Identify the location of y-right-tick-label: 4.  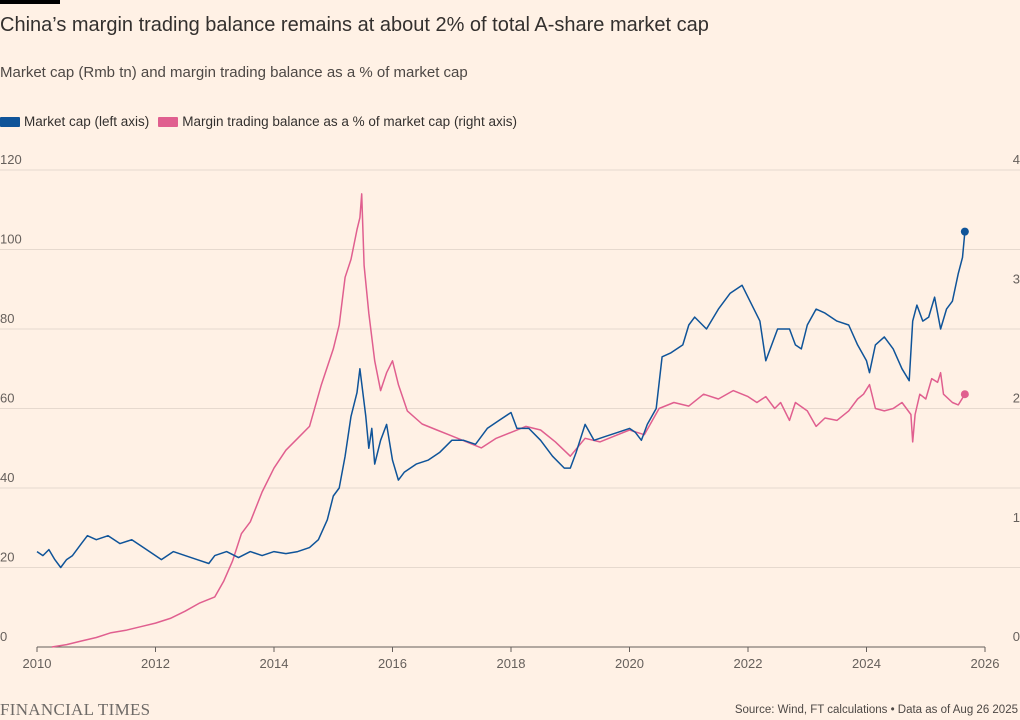
(1016, 159).